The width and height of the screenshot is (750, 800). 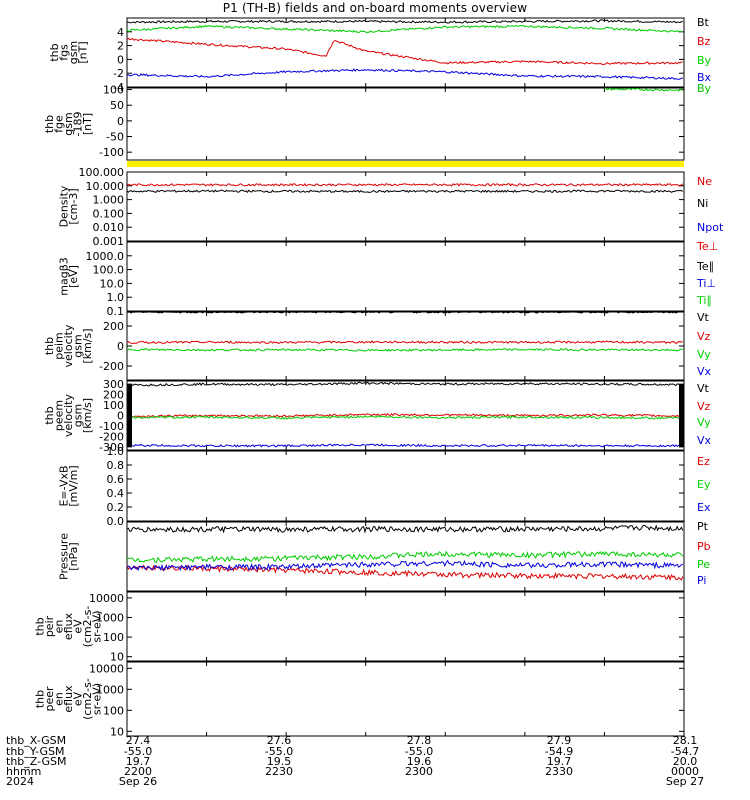 I want to click on y-tick-label: 0.100, so click(x=109, y=213).